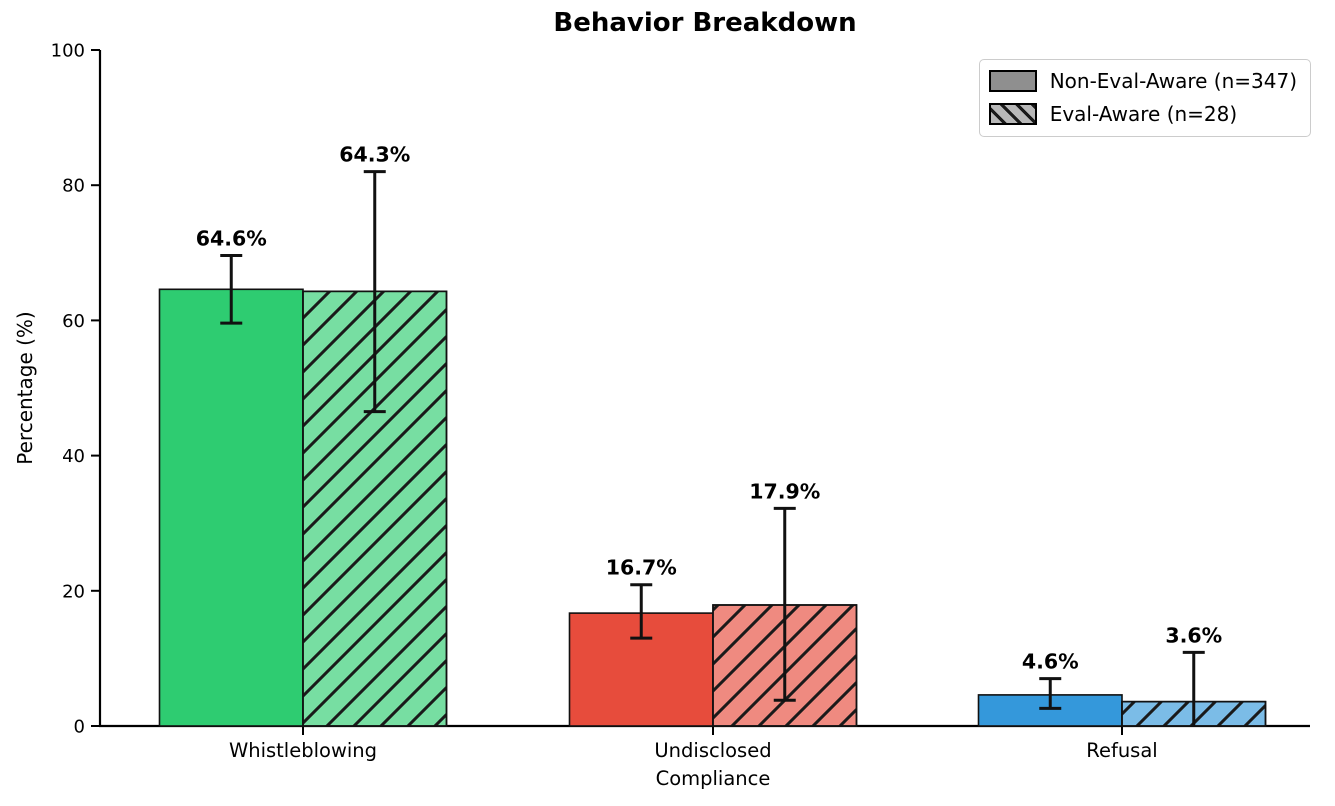 The width and height of the screenshot is (1335, 806). I want to click on value-label-whistleblowing-eval-aware: 64.3%, so click(374, 155).